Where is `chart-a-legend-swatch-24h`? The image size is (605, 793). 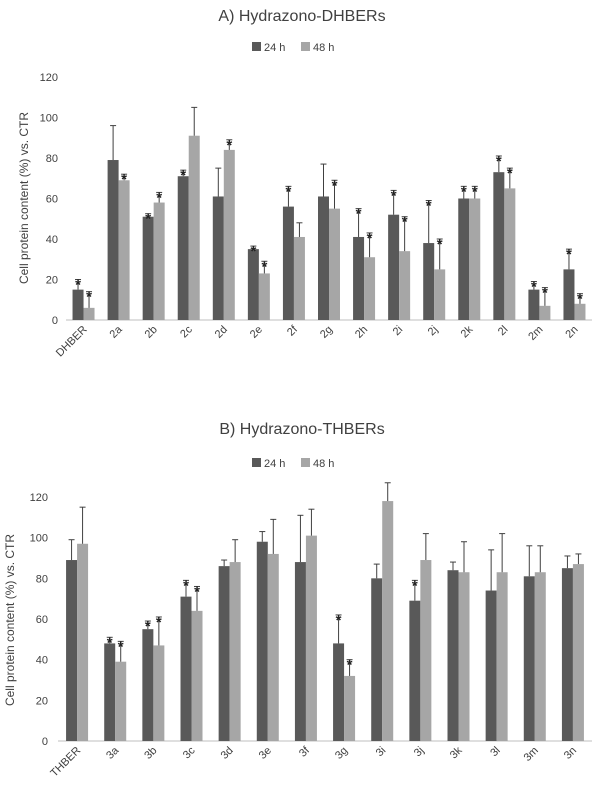 chart-a-legend-swatch-24h is located at coordinates (256, 46).